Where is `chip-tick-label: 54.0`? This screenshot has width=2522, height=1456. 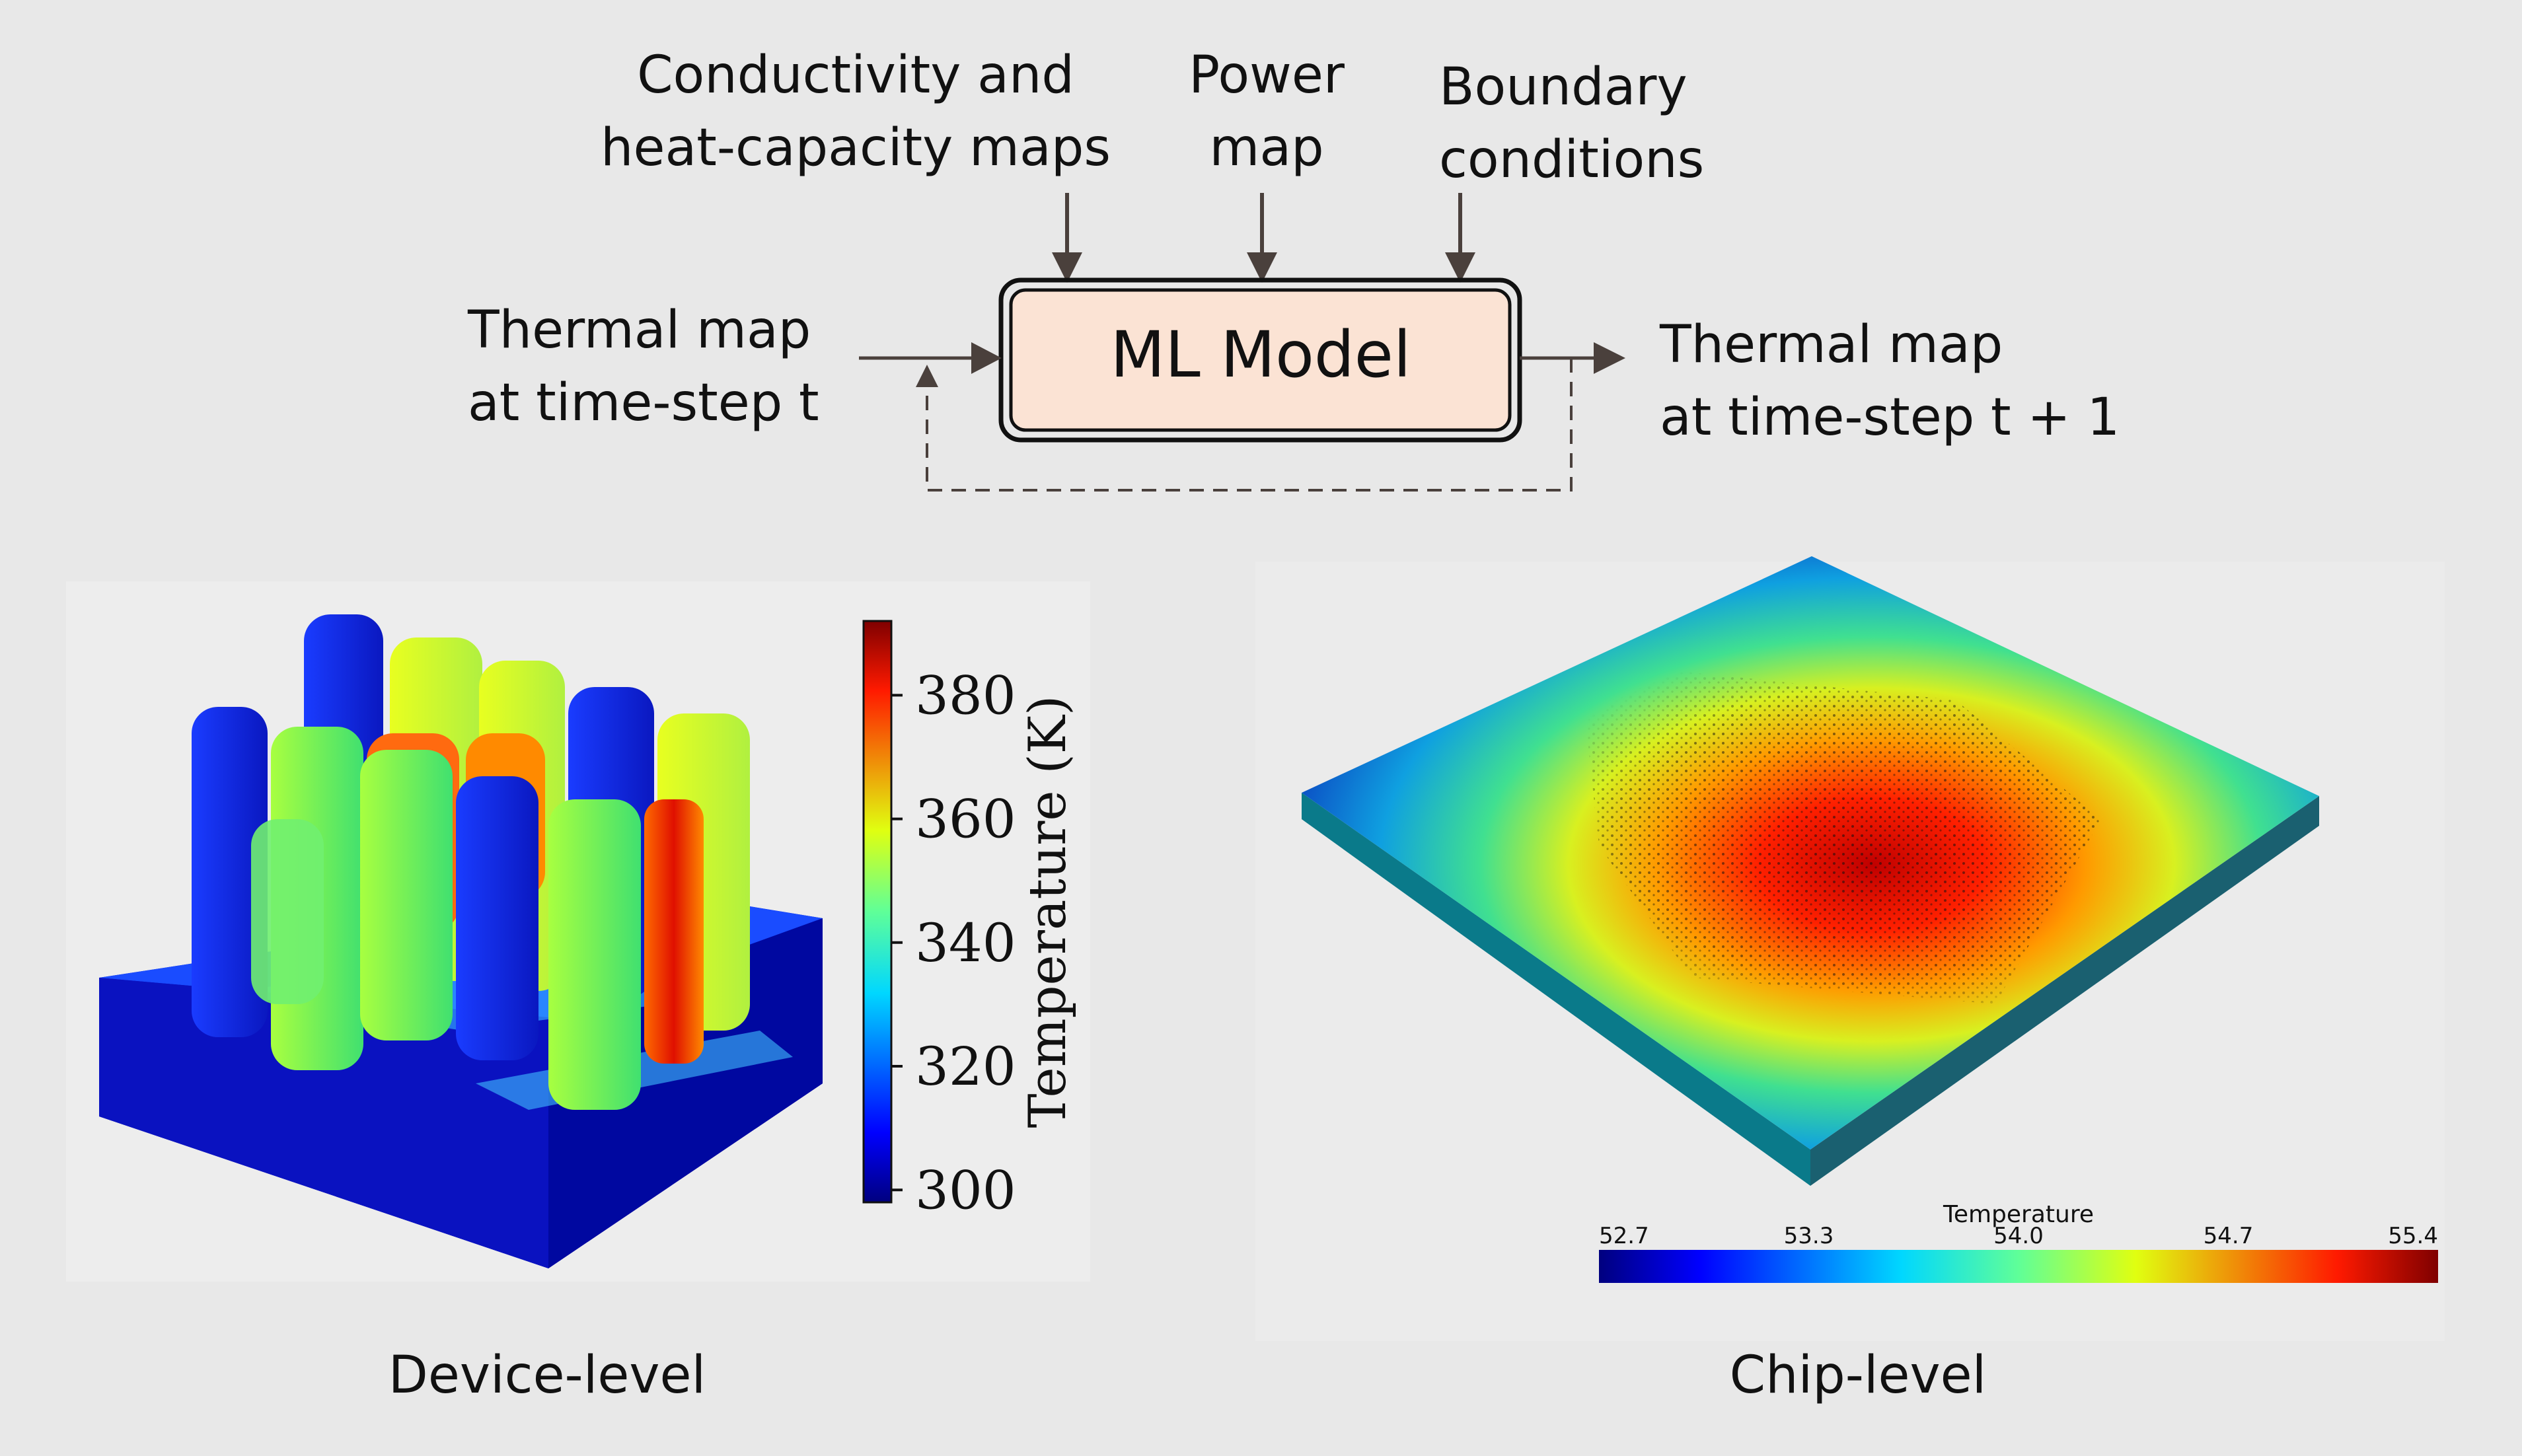 chip-tick-label: 54.0 is located at coordinates (2018, 1236).